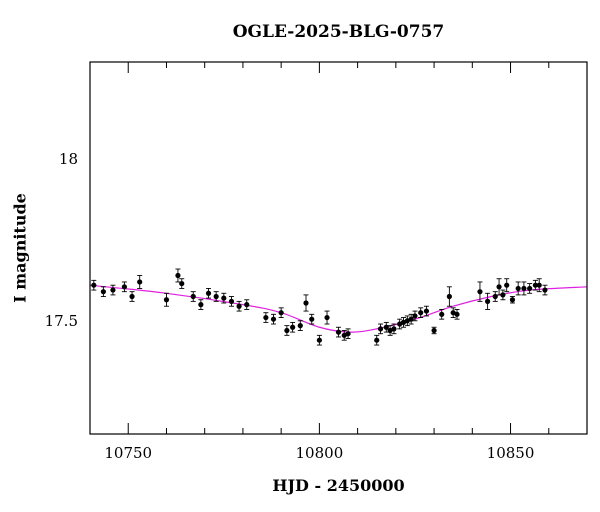  Describe the element at coordinates (338, 308) in the screenshot. I see `model-curve` at that location.